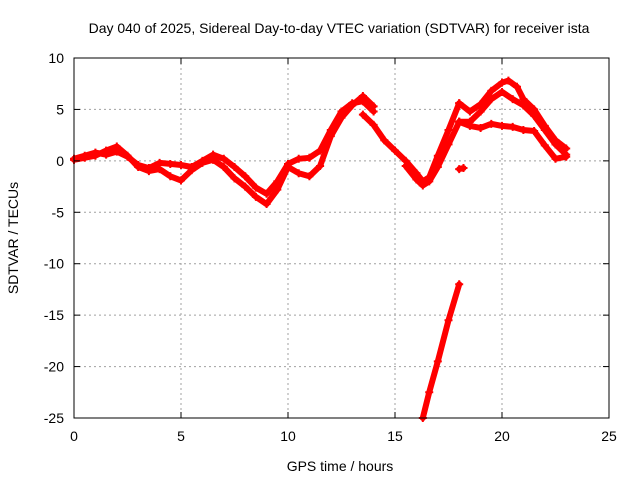 The height and width of the screenshot is (480, 640). What do you see at coordinates (340, 466) in the screenshot?
I see `x-axis-label: GPS time / hours` at bounding box center [340, 466].